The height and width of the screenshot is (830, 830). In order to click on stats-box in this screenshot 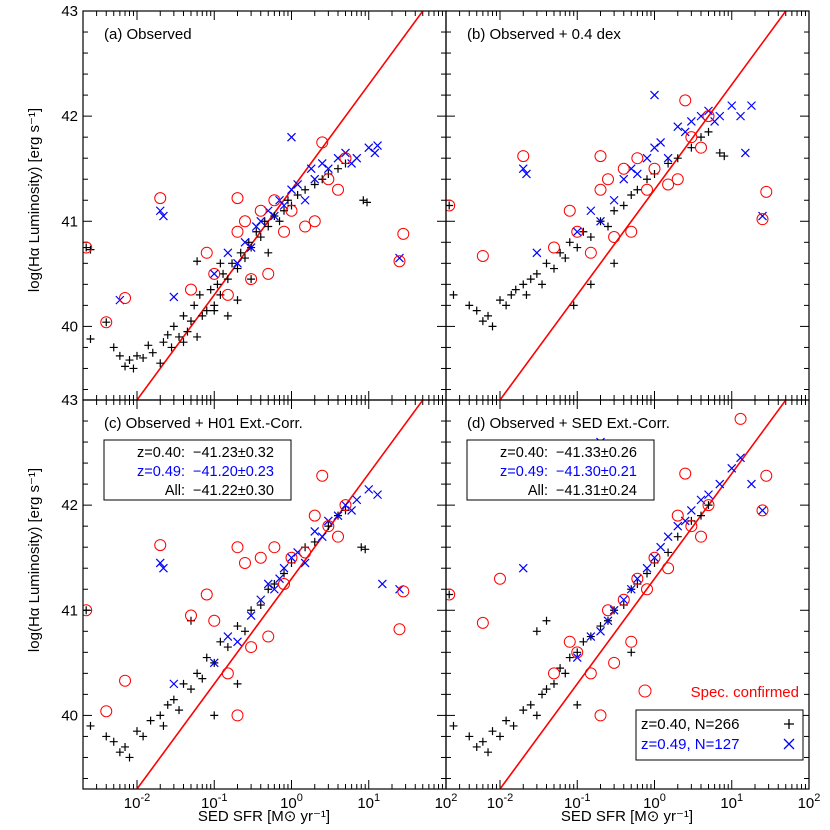, I will do `click(197, 470)`.